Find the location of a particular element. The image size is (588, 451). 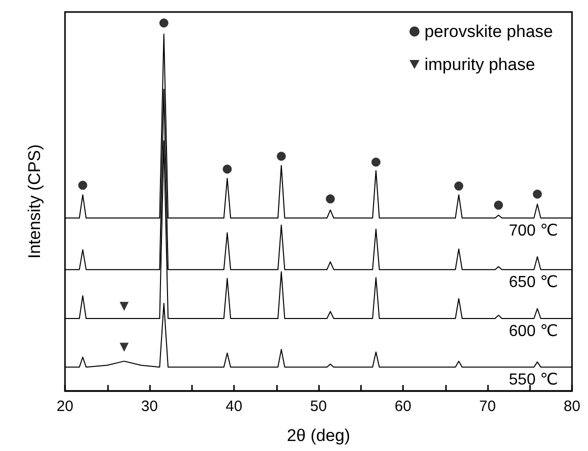

x-tick-label: 40 is located at coordinates (234, 406).